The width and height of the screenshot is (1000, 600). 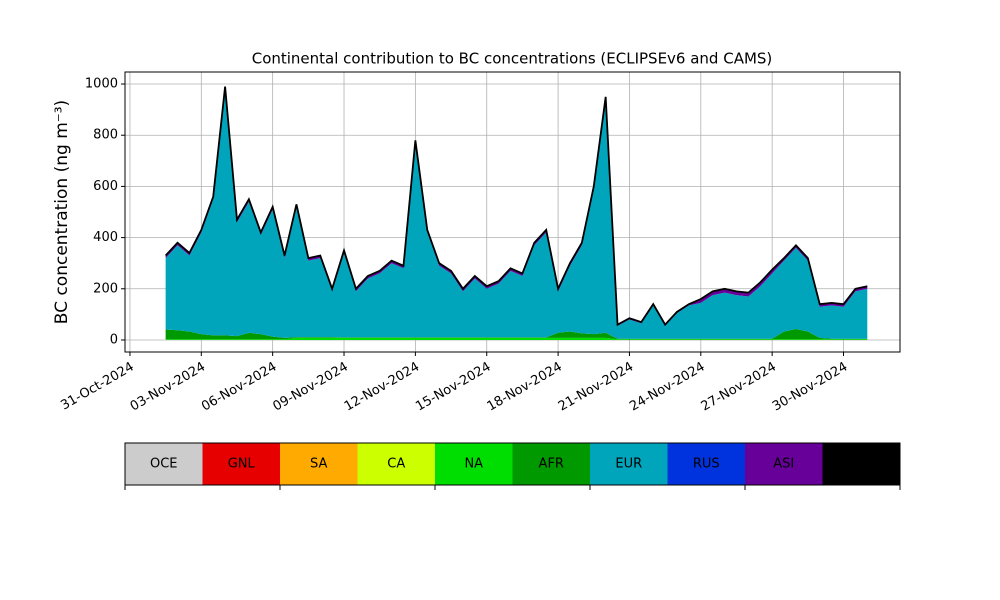 I want to click on x-tick-label: 27-Nov-2024, so click(x=739, y=387).